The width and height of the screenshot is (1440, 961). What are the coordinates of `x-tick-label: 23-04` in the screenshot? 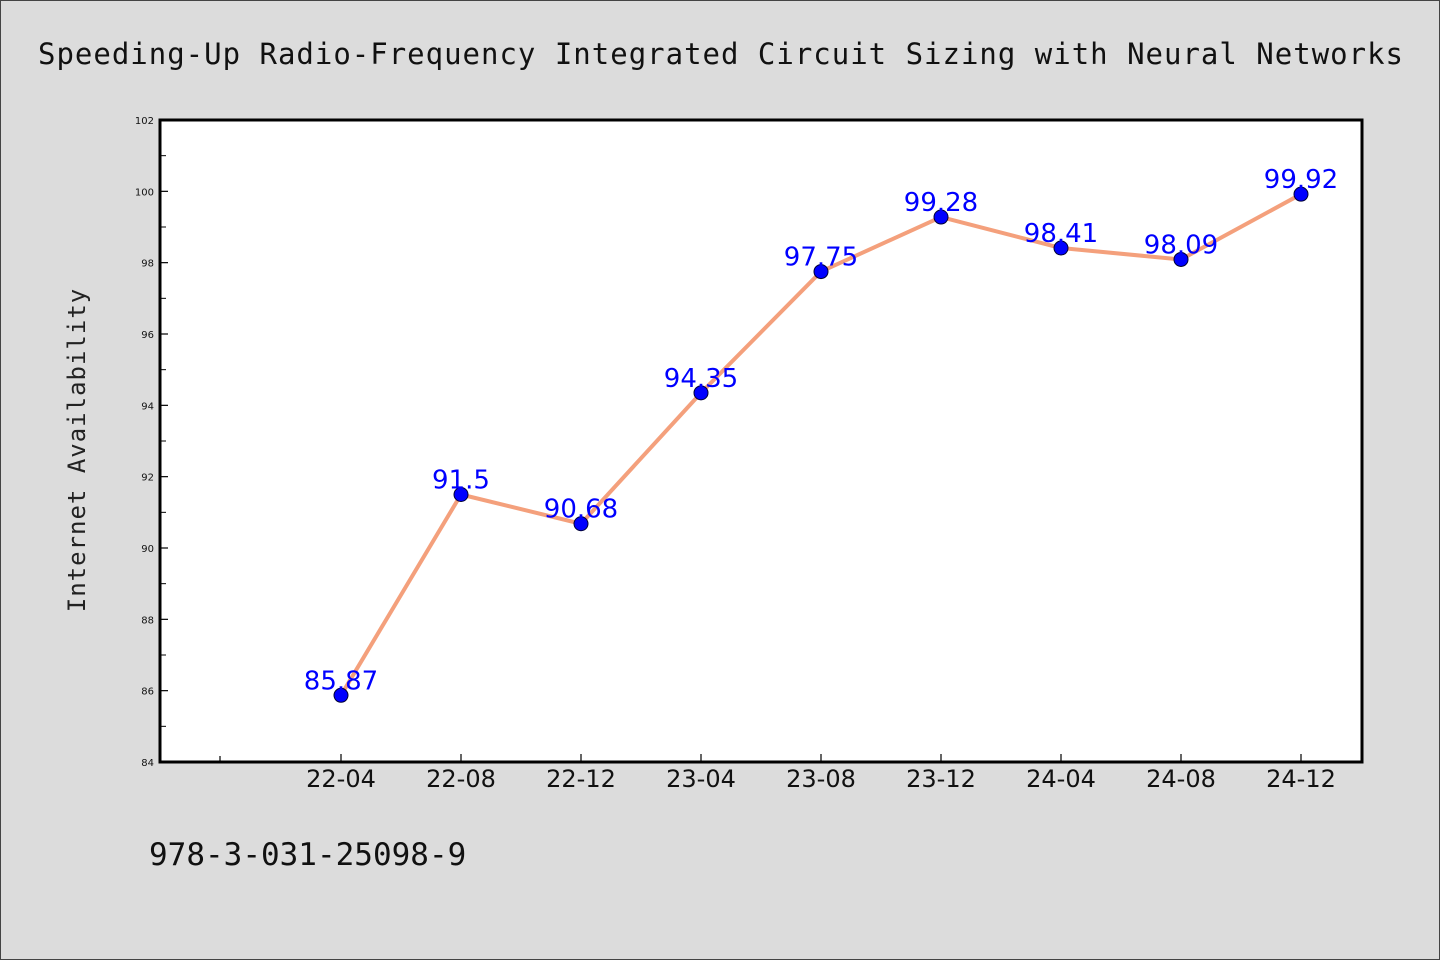 It's located at (701, 779).